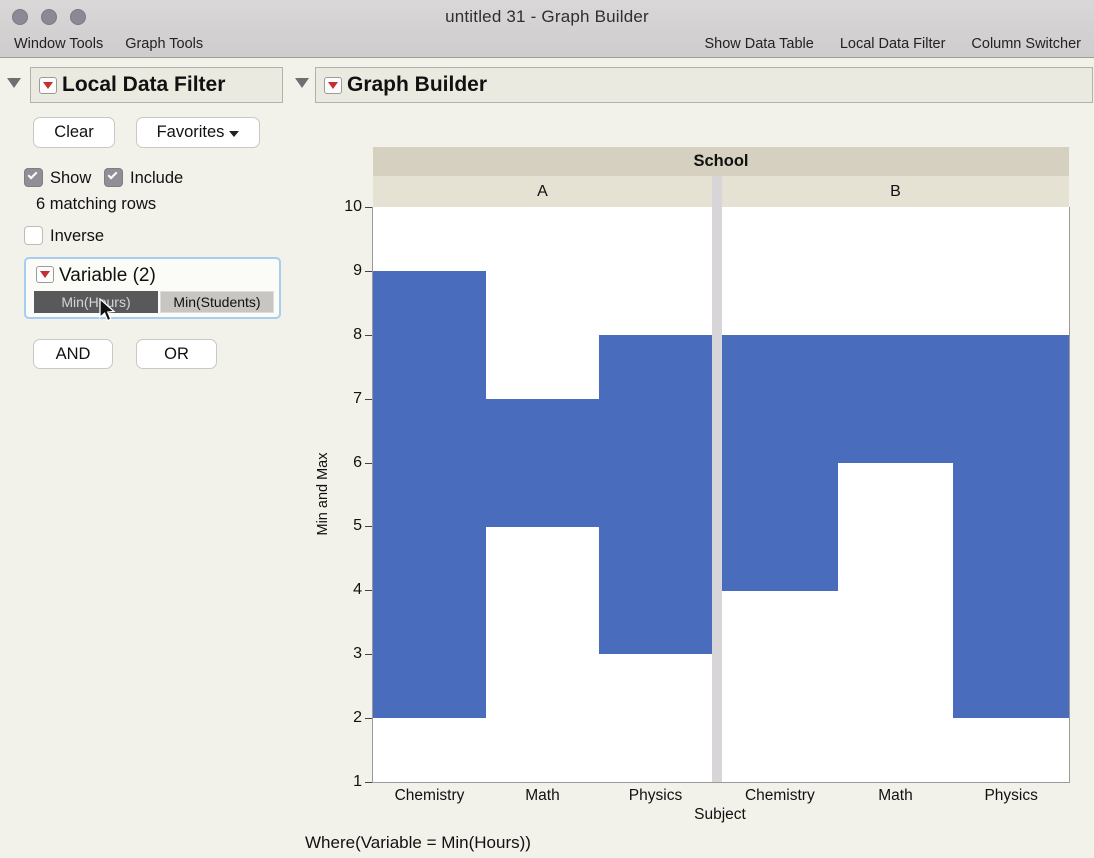  What do you see at coordinates (542, 191) in the screenshot?
I see `panel-label-A: A` at bounding box center [542, 191].